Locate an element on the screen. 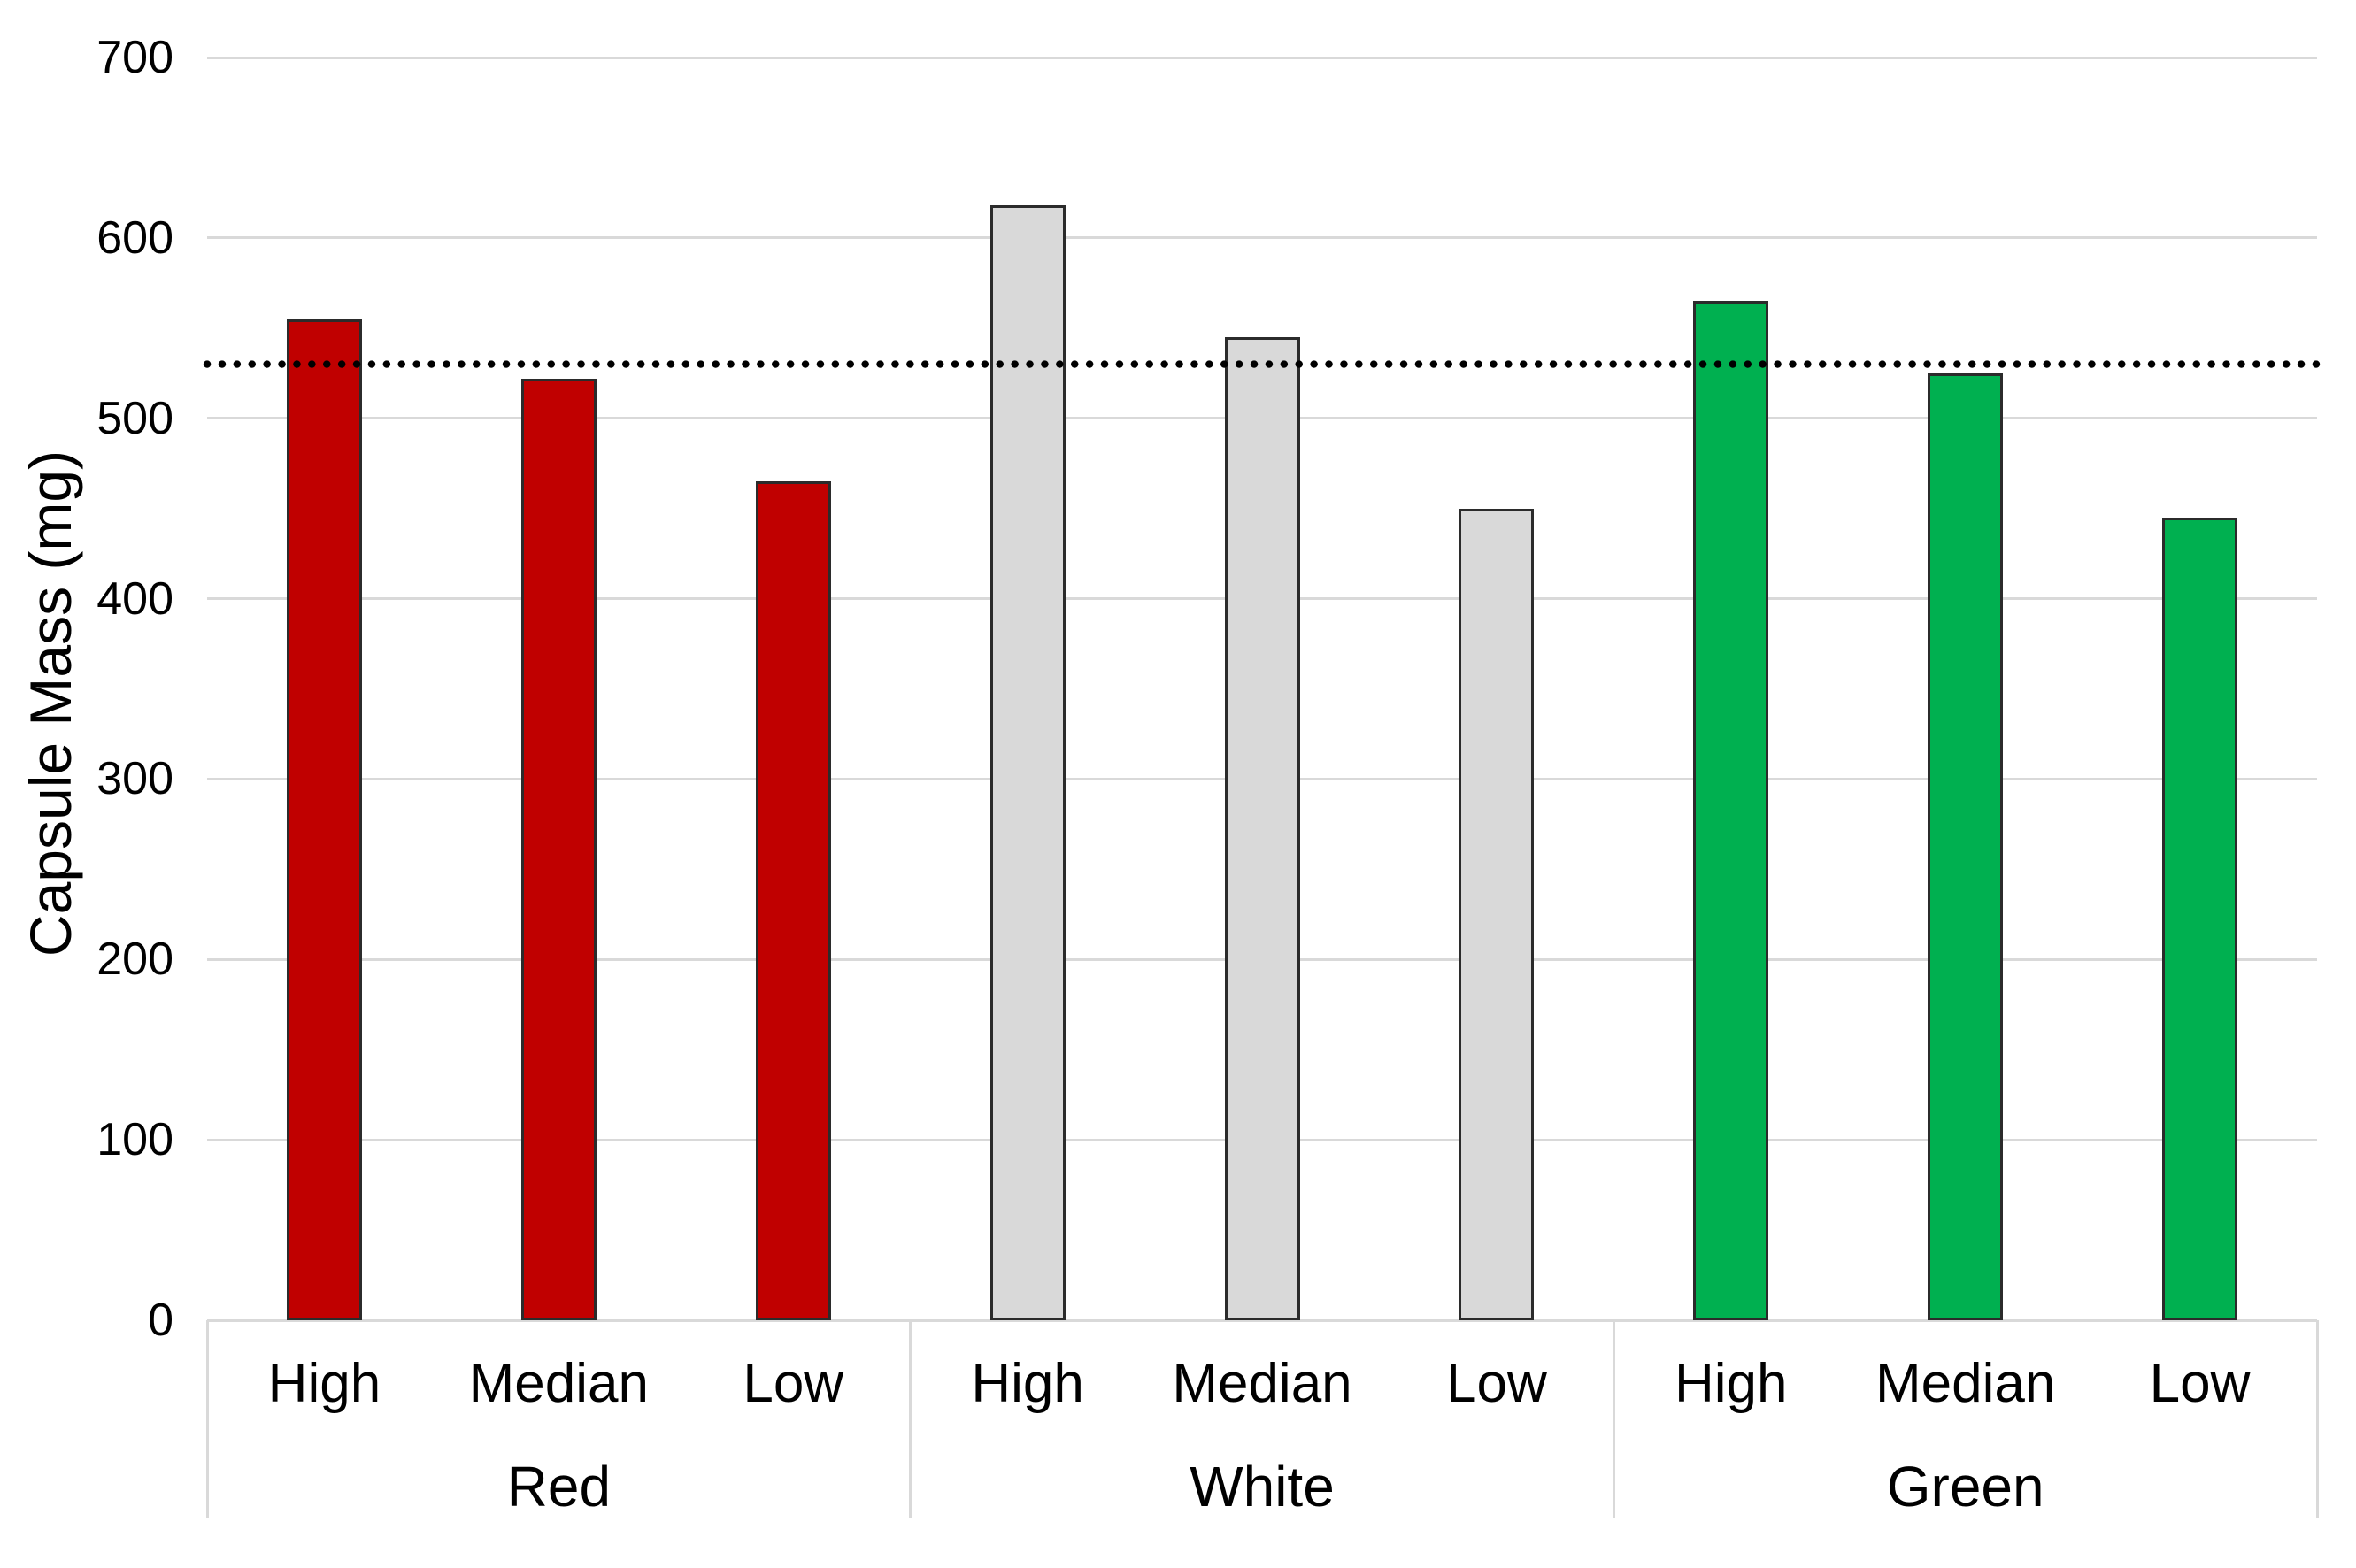 Image resolution: width=2356 pixels, height=1568 pixels. y-tick-label-100: 100 is located at coordinates (134, 1140).